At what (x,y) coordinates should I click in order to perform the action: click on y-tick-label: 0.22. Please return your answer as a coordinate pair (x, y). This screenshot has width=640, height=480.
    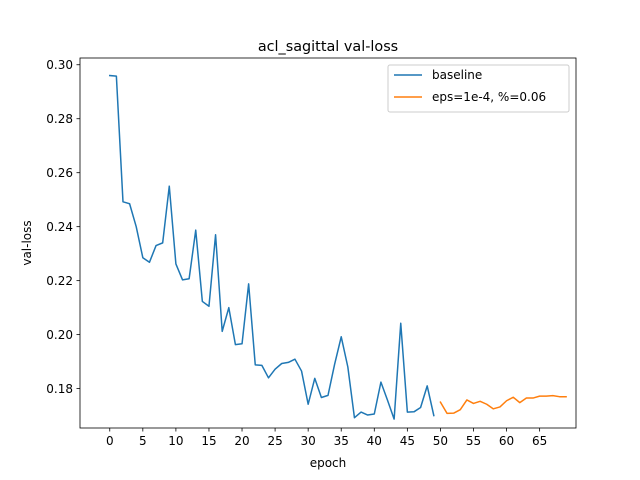
    Looking at the image, I should click on (59, 281).